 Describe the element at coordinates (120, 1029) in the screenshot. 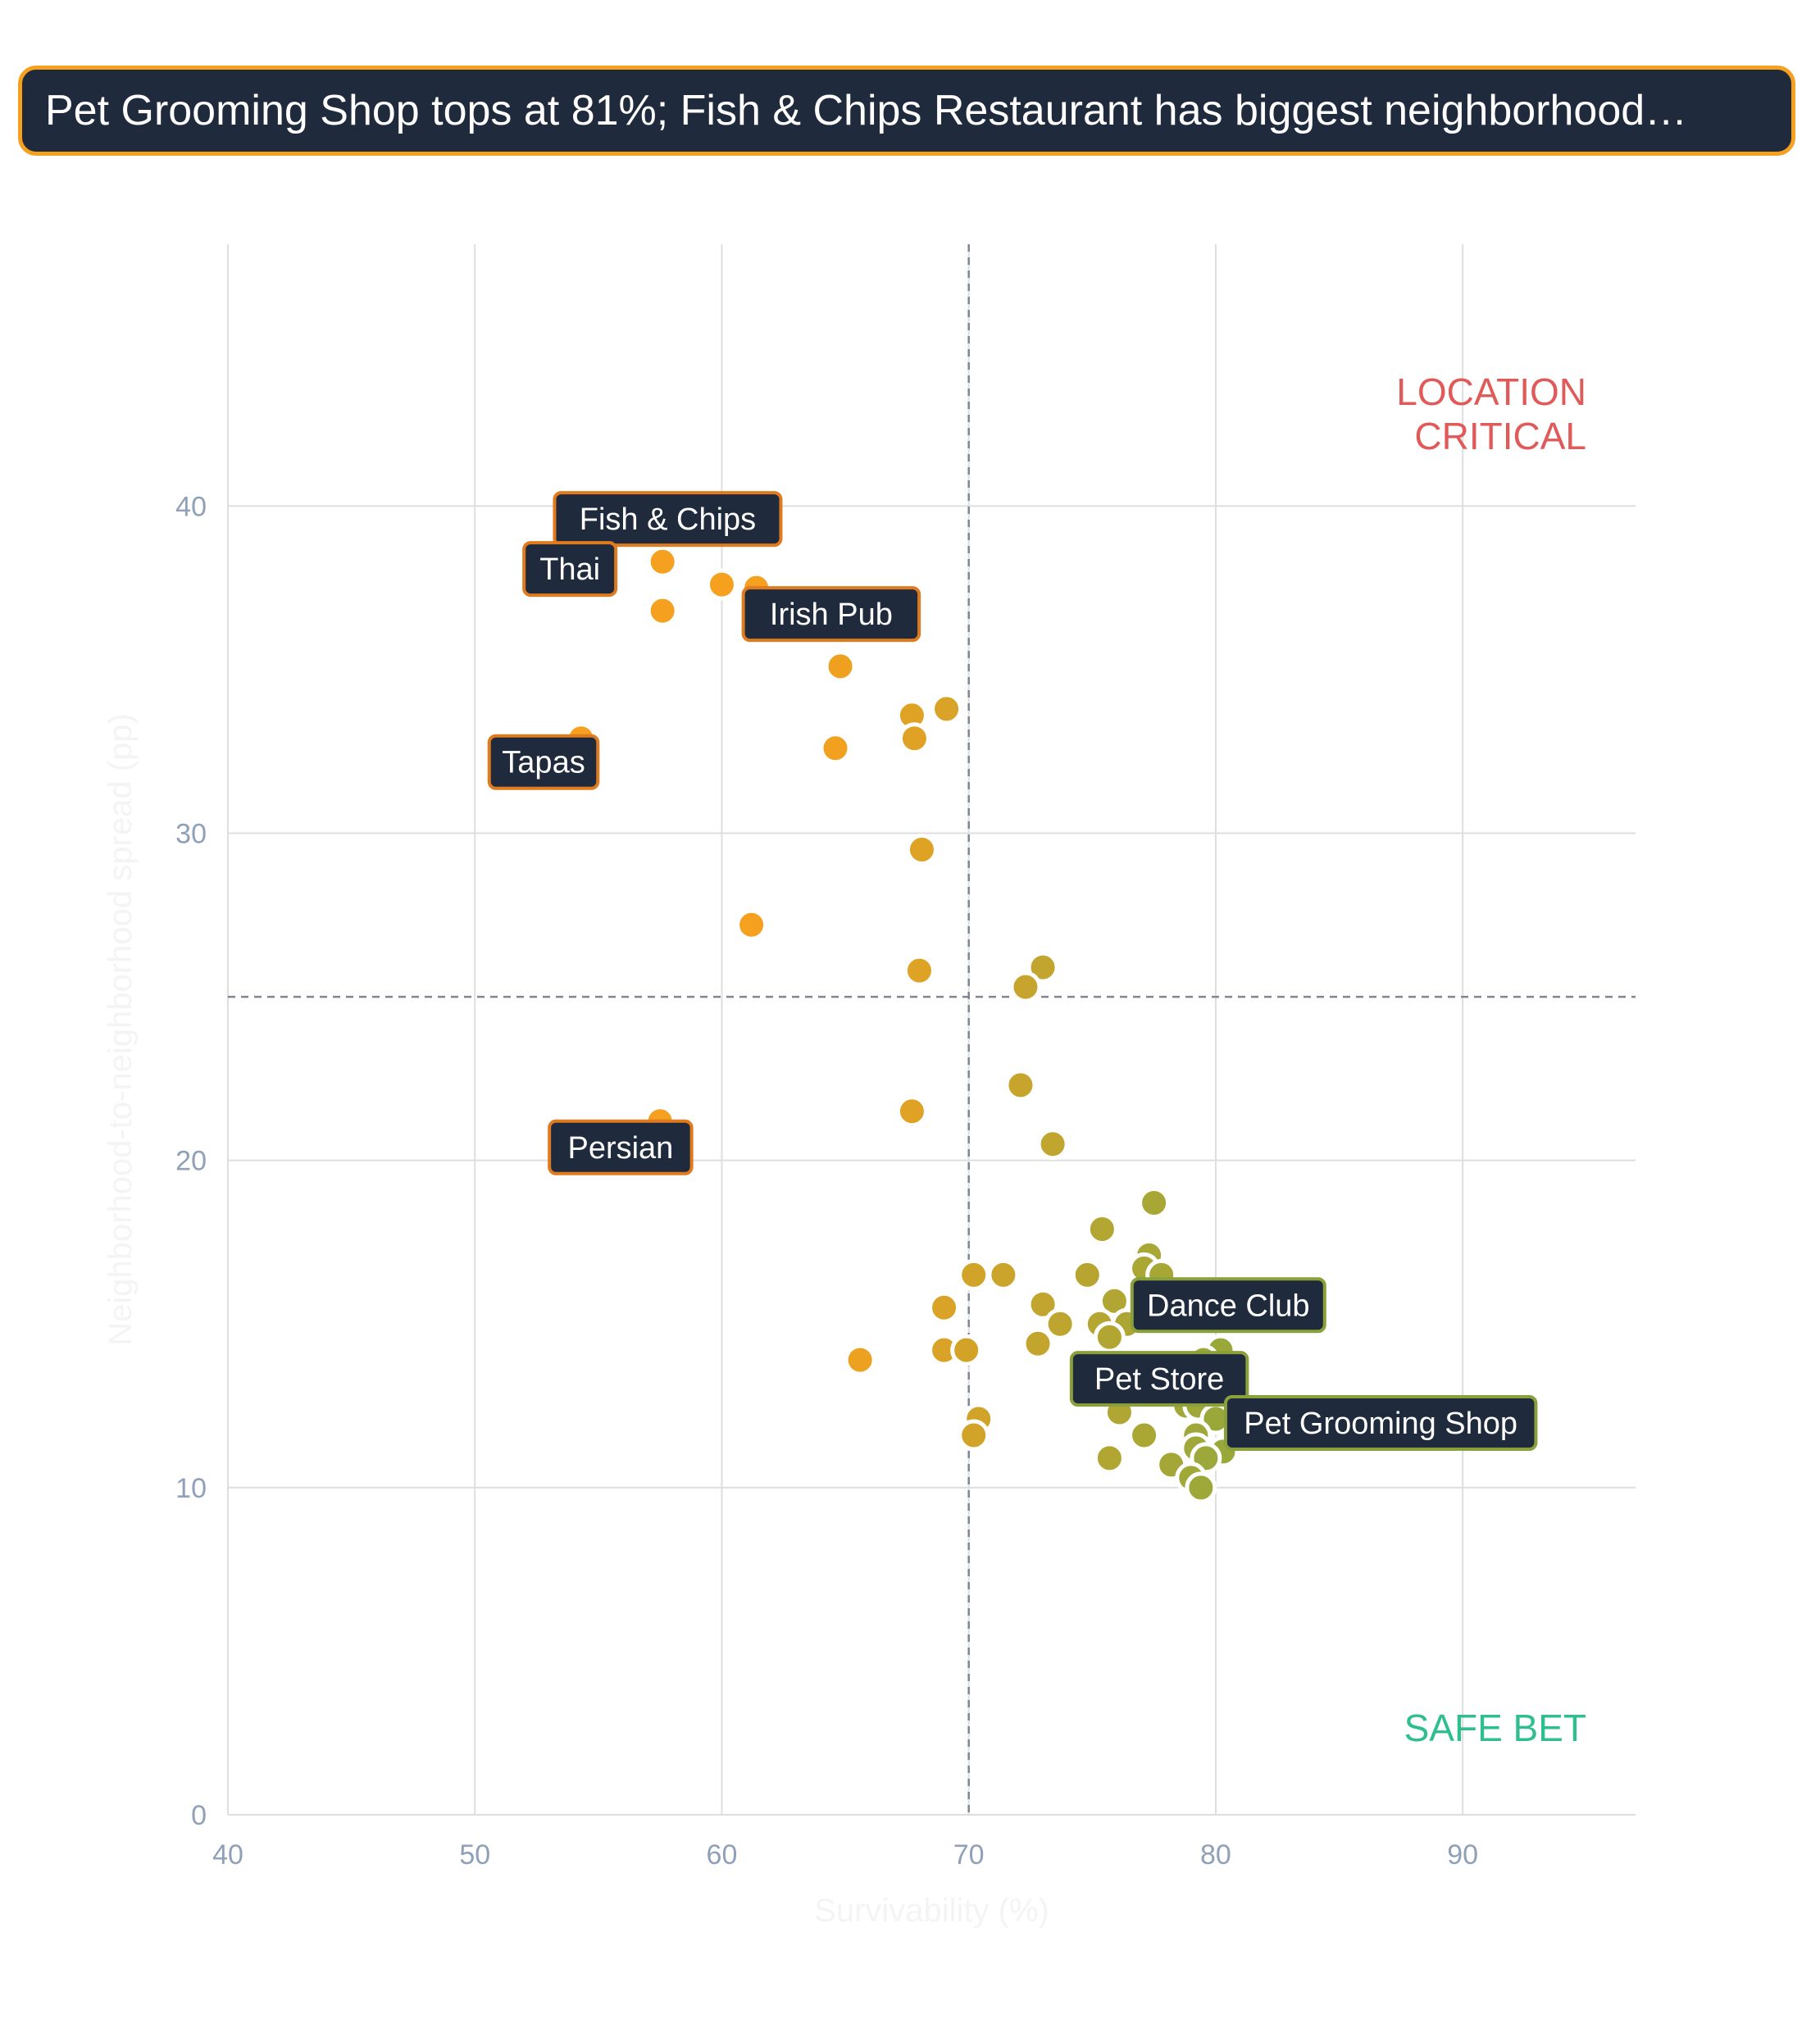

I see `y-axis-title: Neighborhood-to-neighborhood spread (pp)` at that location.